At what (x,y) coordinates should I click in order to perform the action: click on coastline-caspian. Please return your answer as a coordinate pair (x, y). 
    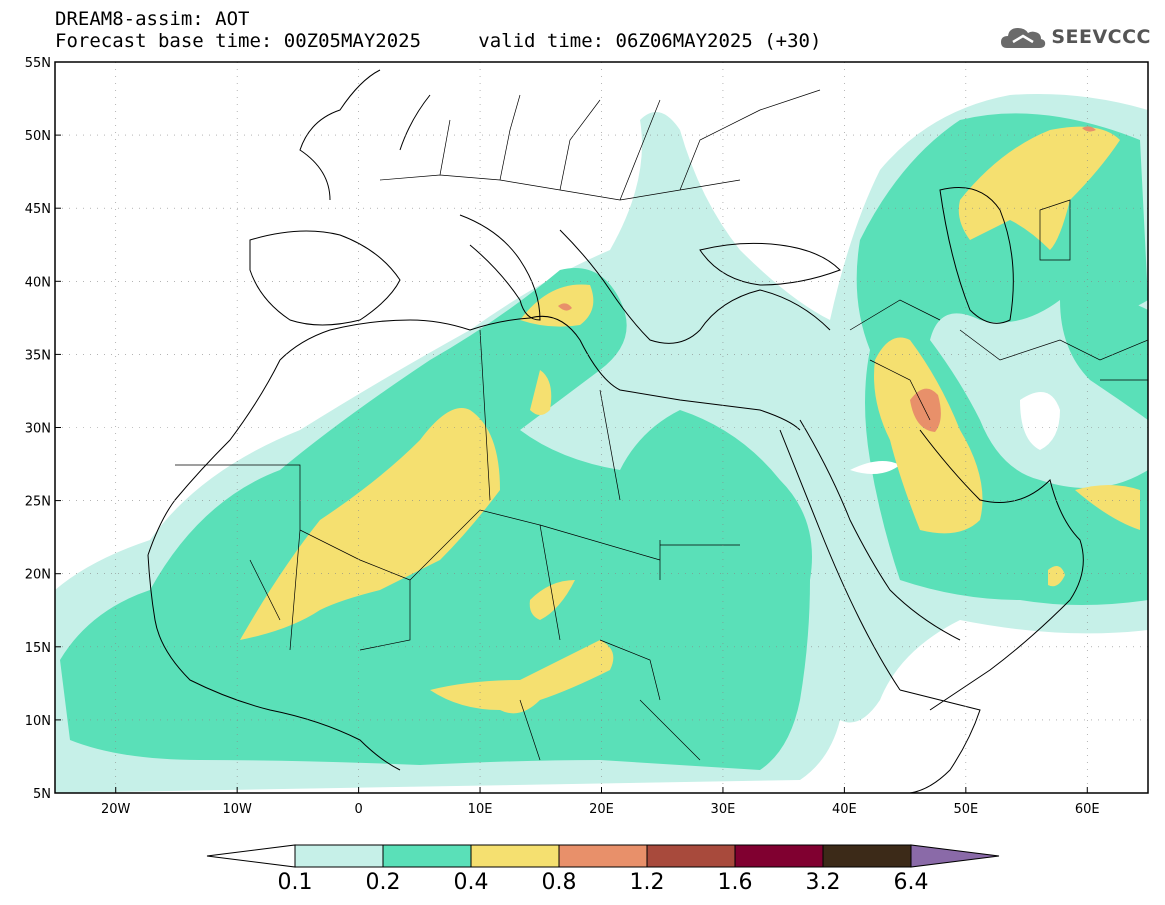
    Looking at the image, I should click on (976, 255).